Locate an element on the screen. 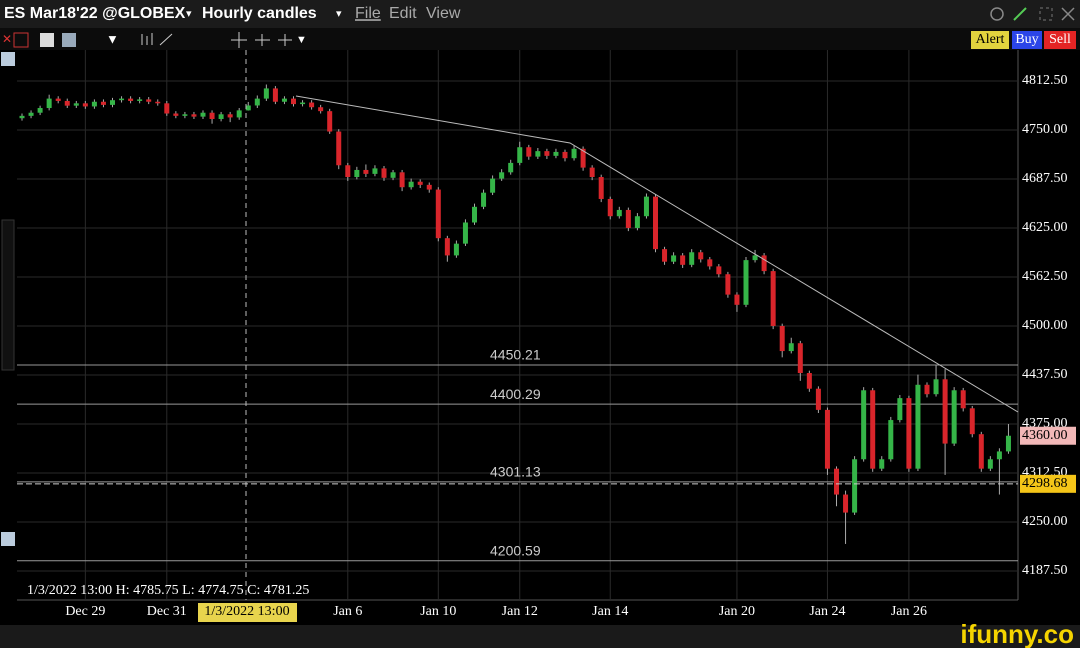 The width and height of the screenshot is (1080, 648). link-icon is located at coordinates (1020, 14).